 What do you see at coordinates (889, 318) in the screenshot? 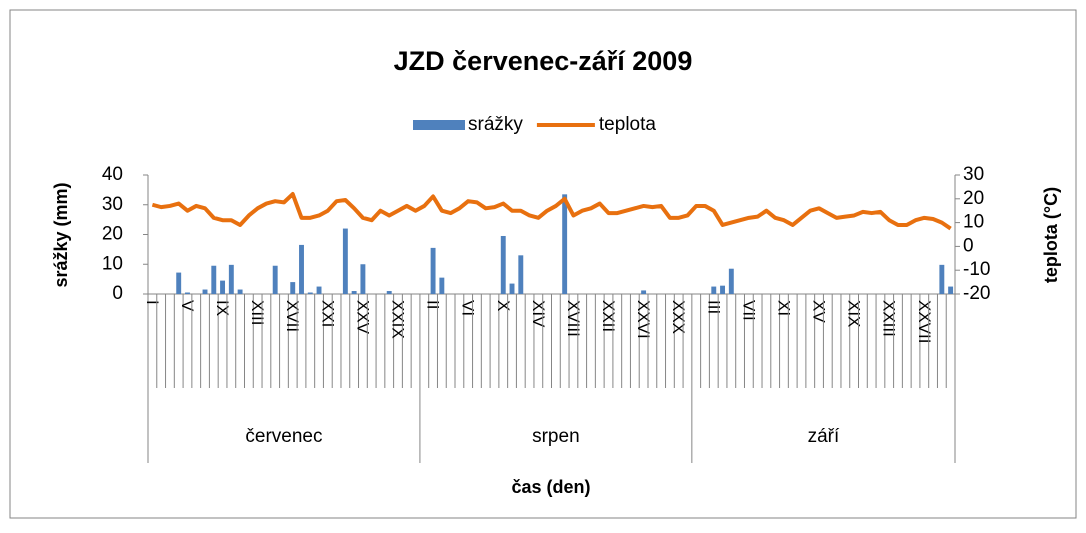
I see `x-tick-label: XXIII` at bounding box center [889, 318].